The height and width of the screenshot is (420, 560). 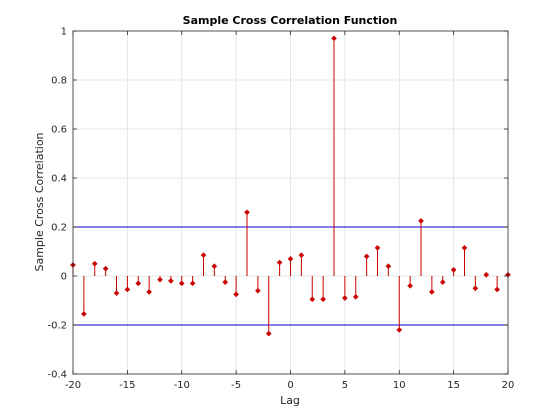 What do you see at coordinates (57, 375) in the screenshot?
I see `y-tick-label: -0.4` at bounding box center [57, 375].